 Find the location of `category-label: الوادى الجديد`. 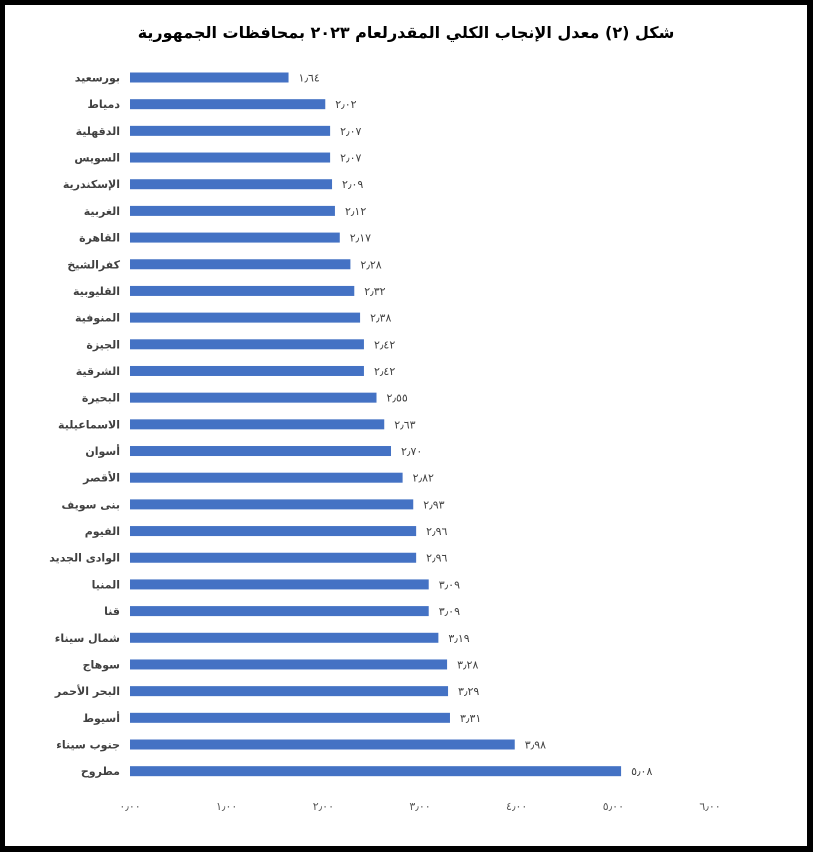

category-label: الوادى الجديد is located at coordinates (84, 558).